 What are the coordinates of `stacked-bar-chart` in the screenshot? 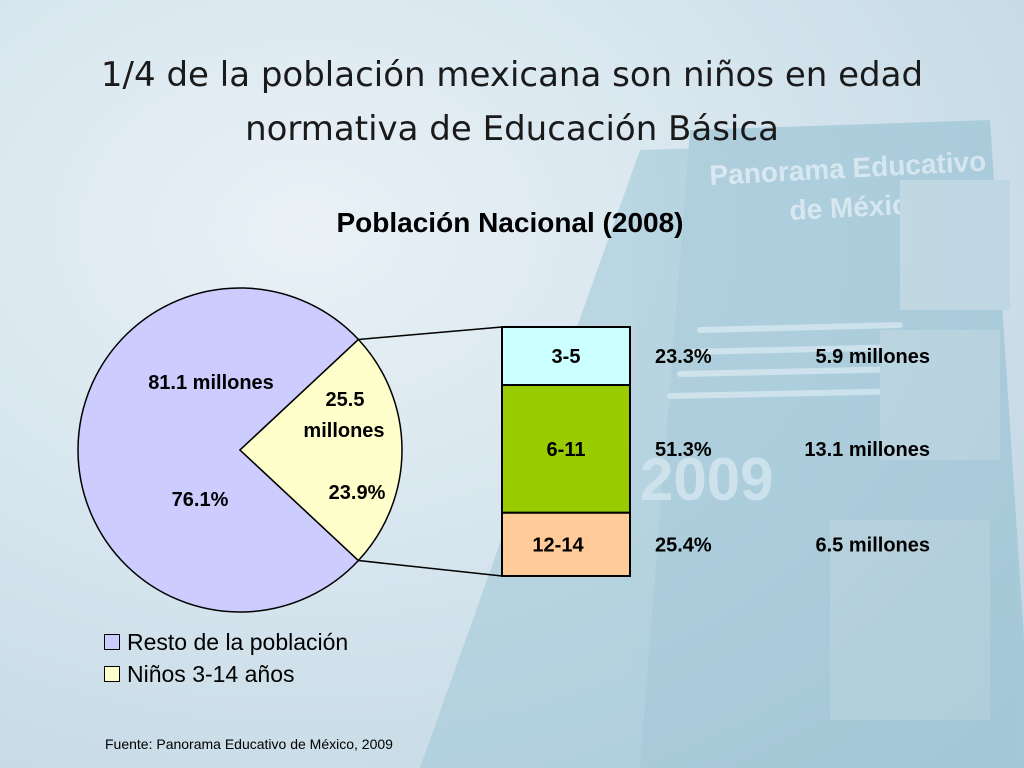 It's located at (566, 452).